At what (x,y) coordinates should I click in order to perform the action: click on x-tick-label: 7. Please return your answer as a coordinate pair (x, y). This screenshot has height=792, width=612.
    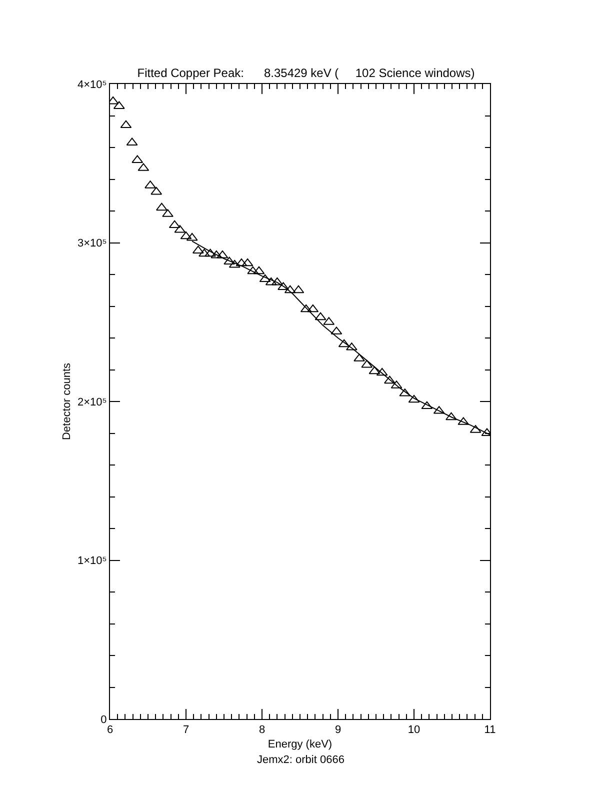
    Looking at the image, I should click on (186, 730).